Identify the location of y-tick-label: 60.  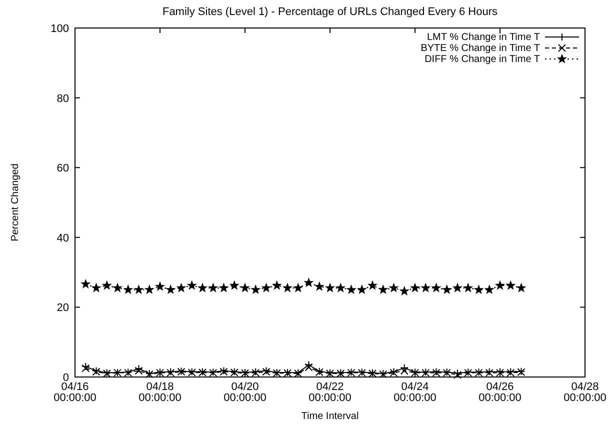
(62, 168).